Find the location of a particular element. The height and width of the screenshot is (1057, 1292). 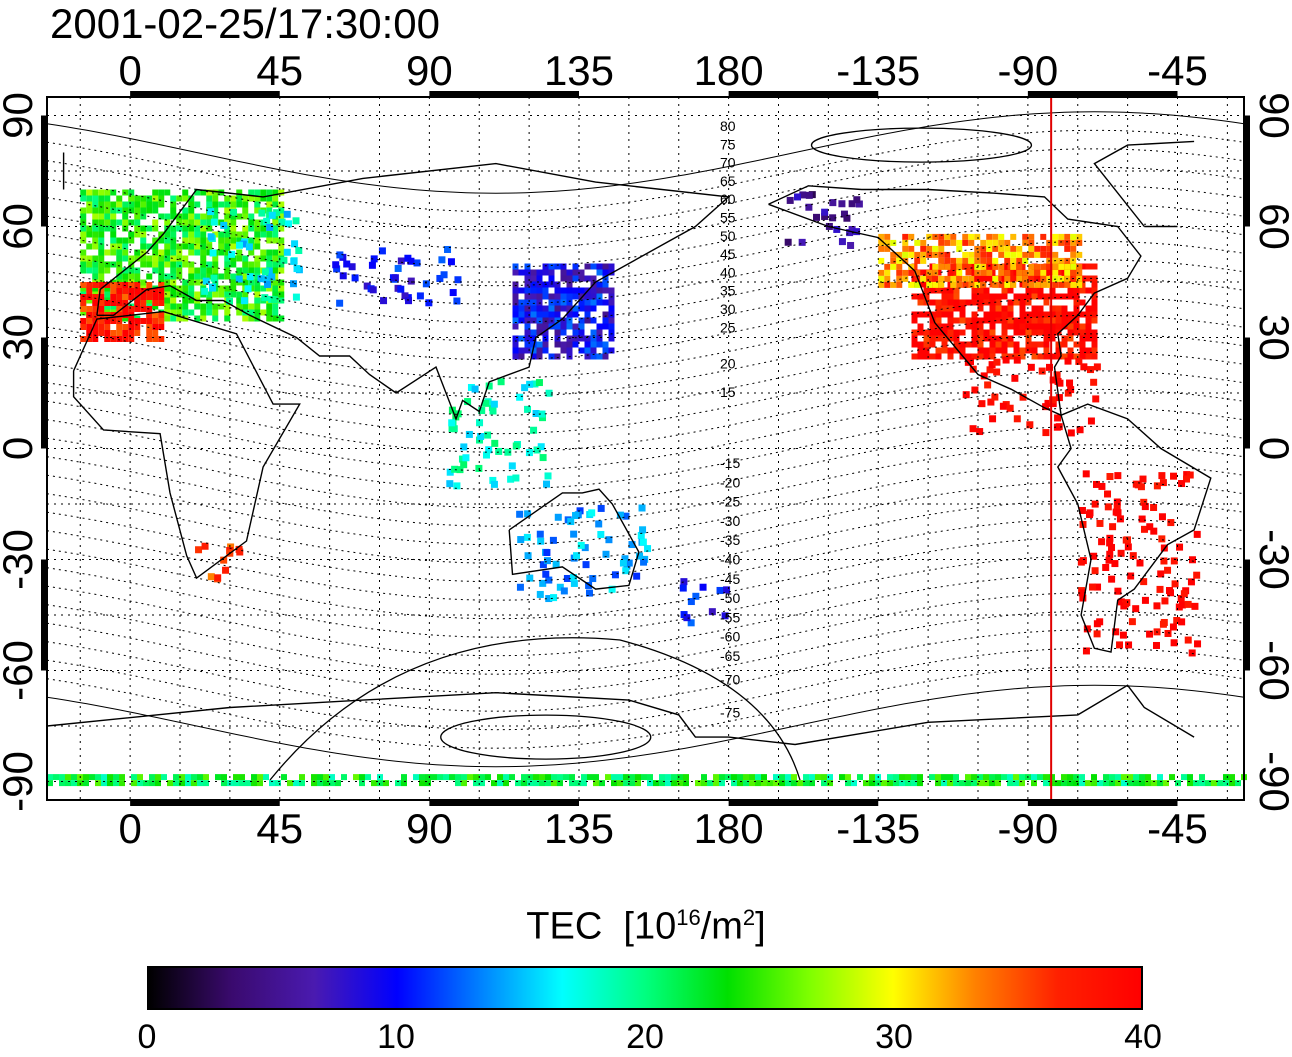

right-lat-tick-label: 90 is located at coordinates (1271, 115).